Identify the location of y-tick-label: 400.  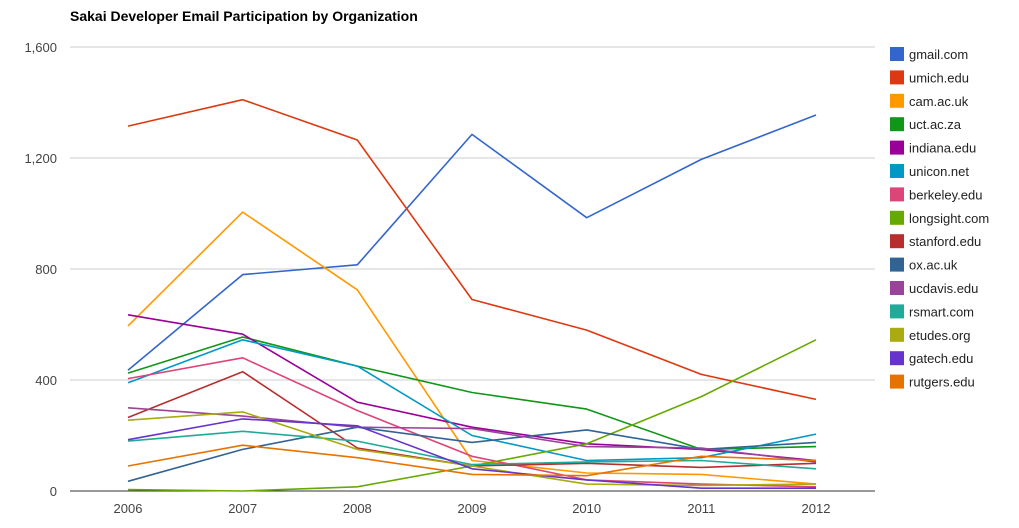
(46, 380).